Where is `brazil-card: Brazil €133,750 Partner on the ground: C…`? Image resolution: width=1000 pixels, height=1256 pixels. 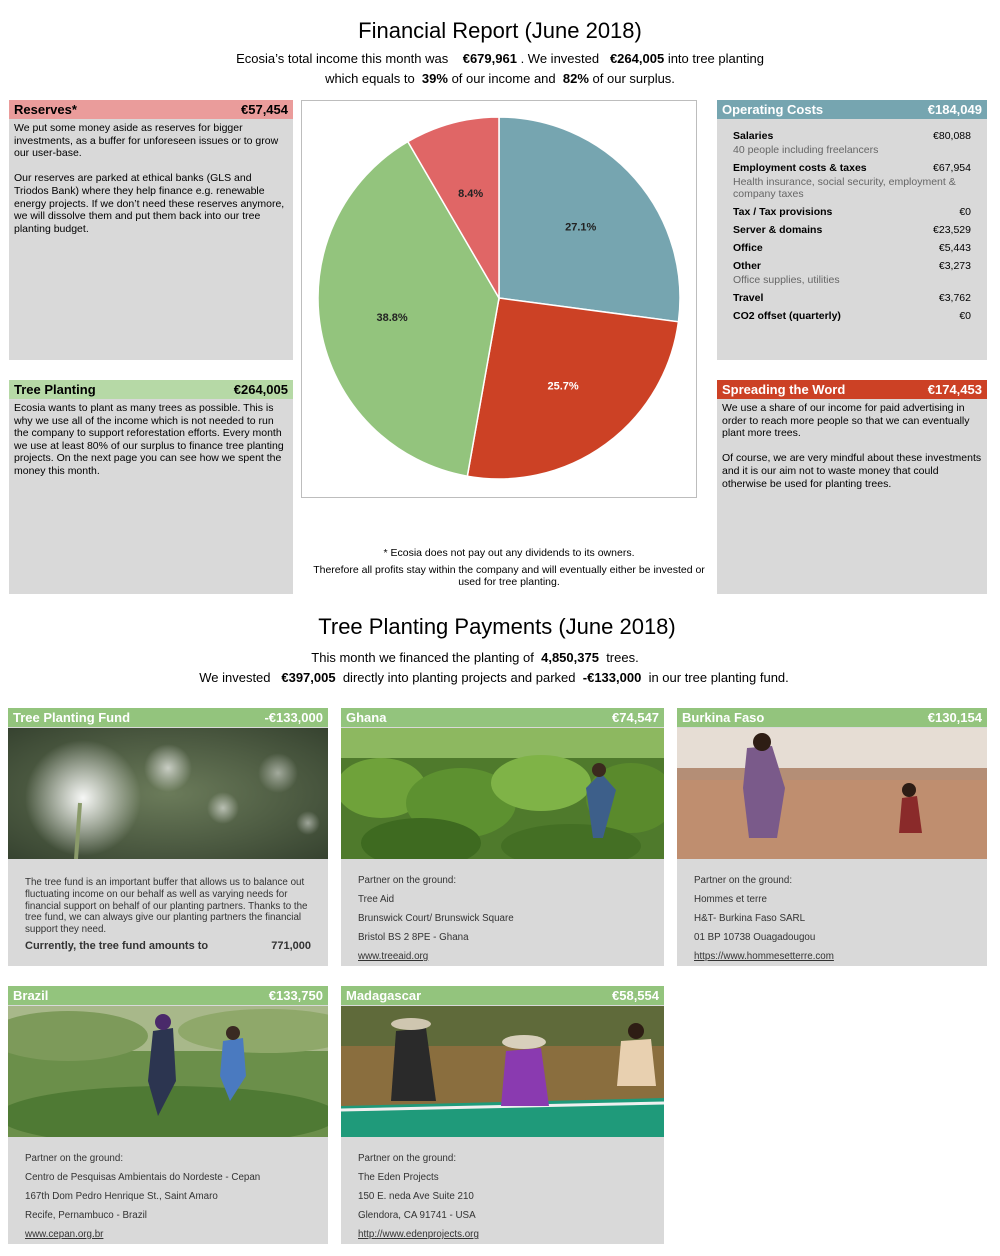 brazil-card: Brazil €133,750 Partner on the ground: C… is located at coordinates (168, 1115).